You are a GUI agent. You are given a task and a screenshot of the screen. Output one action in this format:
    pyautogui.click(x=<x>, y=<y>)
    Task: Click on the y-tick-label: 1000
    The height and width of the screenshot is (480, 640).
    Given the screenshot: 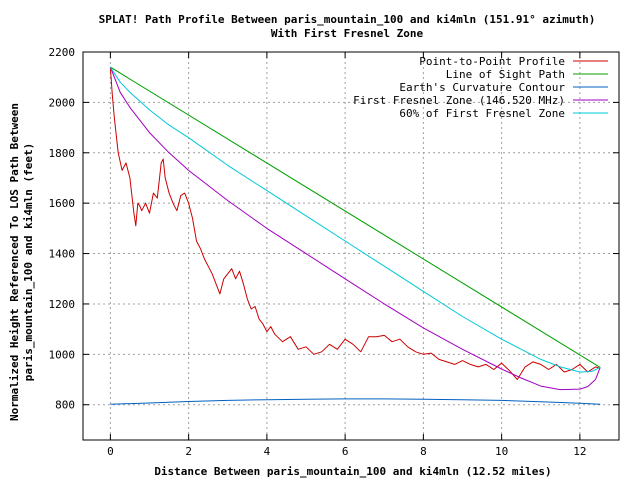 What is the action you would take?
    pyautogui.click(x=62, y=354)
    